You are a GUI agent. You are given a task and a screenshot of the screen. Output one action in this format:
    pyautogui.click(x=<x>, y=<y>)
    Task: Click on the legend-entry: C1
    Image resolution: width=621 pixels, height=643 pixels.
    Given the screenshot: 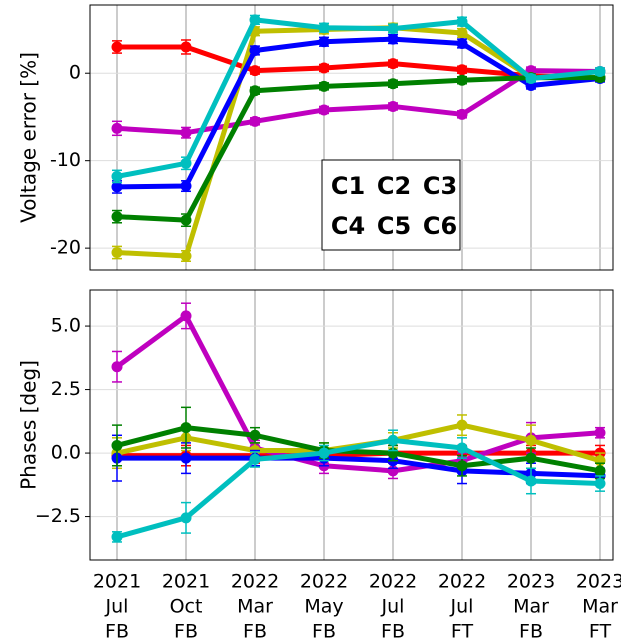 What is the action you would take?
    pyautogui.click(x=348, y=186)
    